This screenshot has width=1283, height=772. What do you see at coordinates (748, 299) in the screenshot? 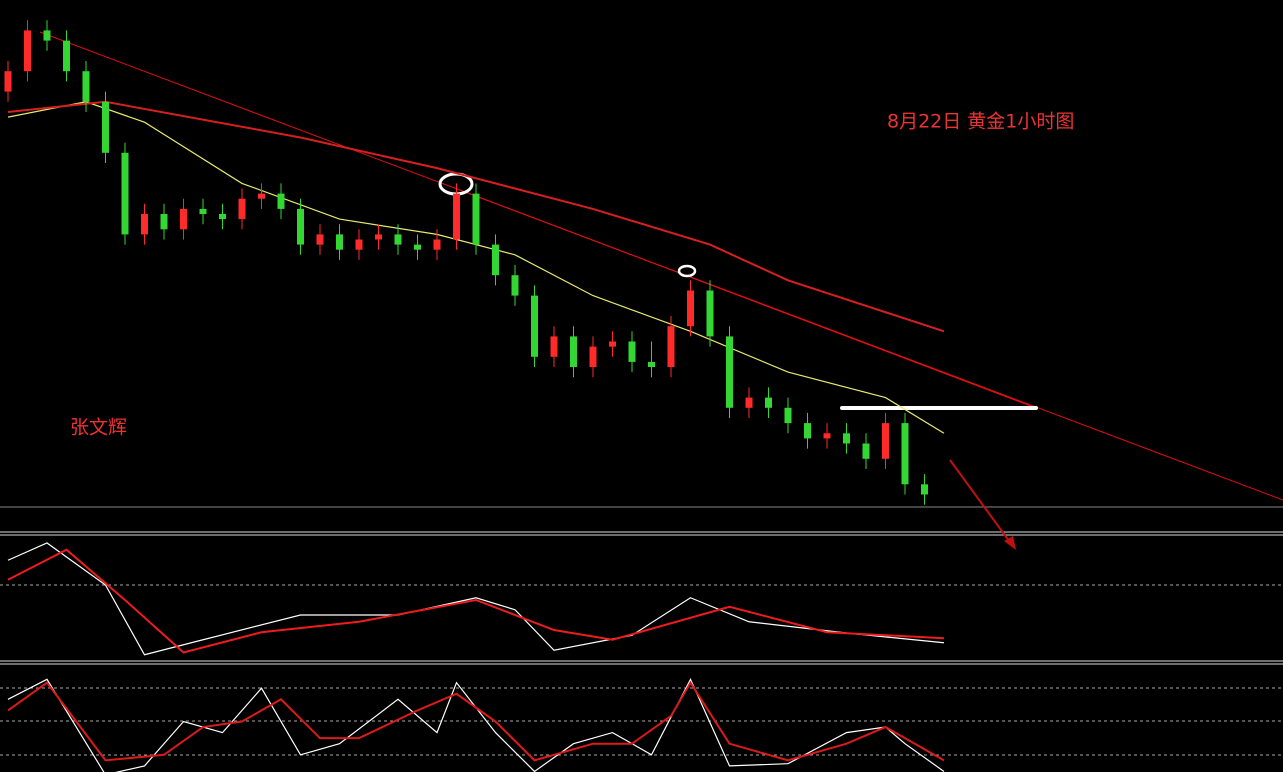
I see `trend-line` at bounding box center [748, 299].